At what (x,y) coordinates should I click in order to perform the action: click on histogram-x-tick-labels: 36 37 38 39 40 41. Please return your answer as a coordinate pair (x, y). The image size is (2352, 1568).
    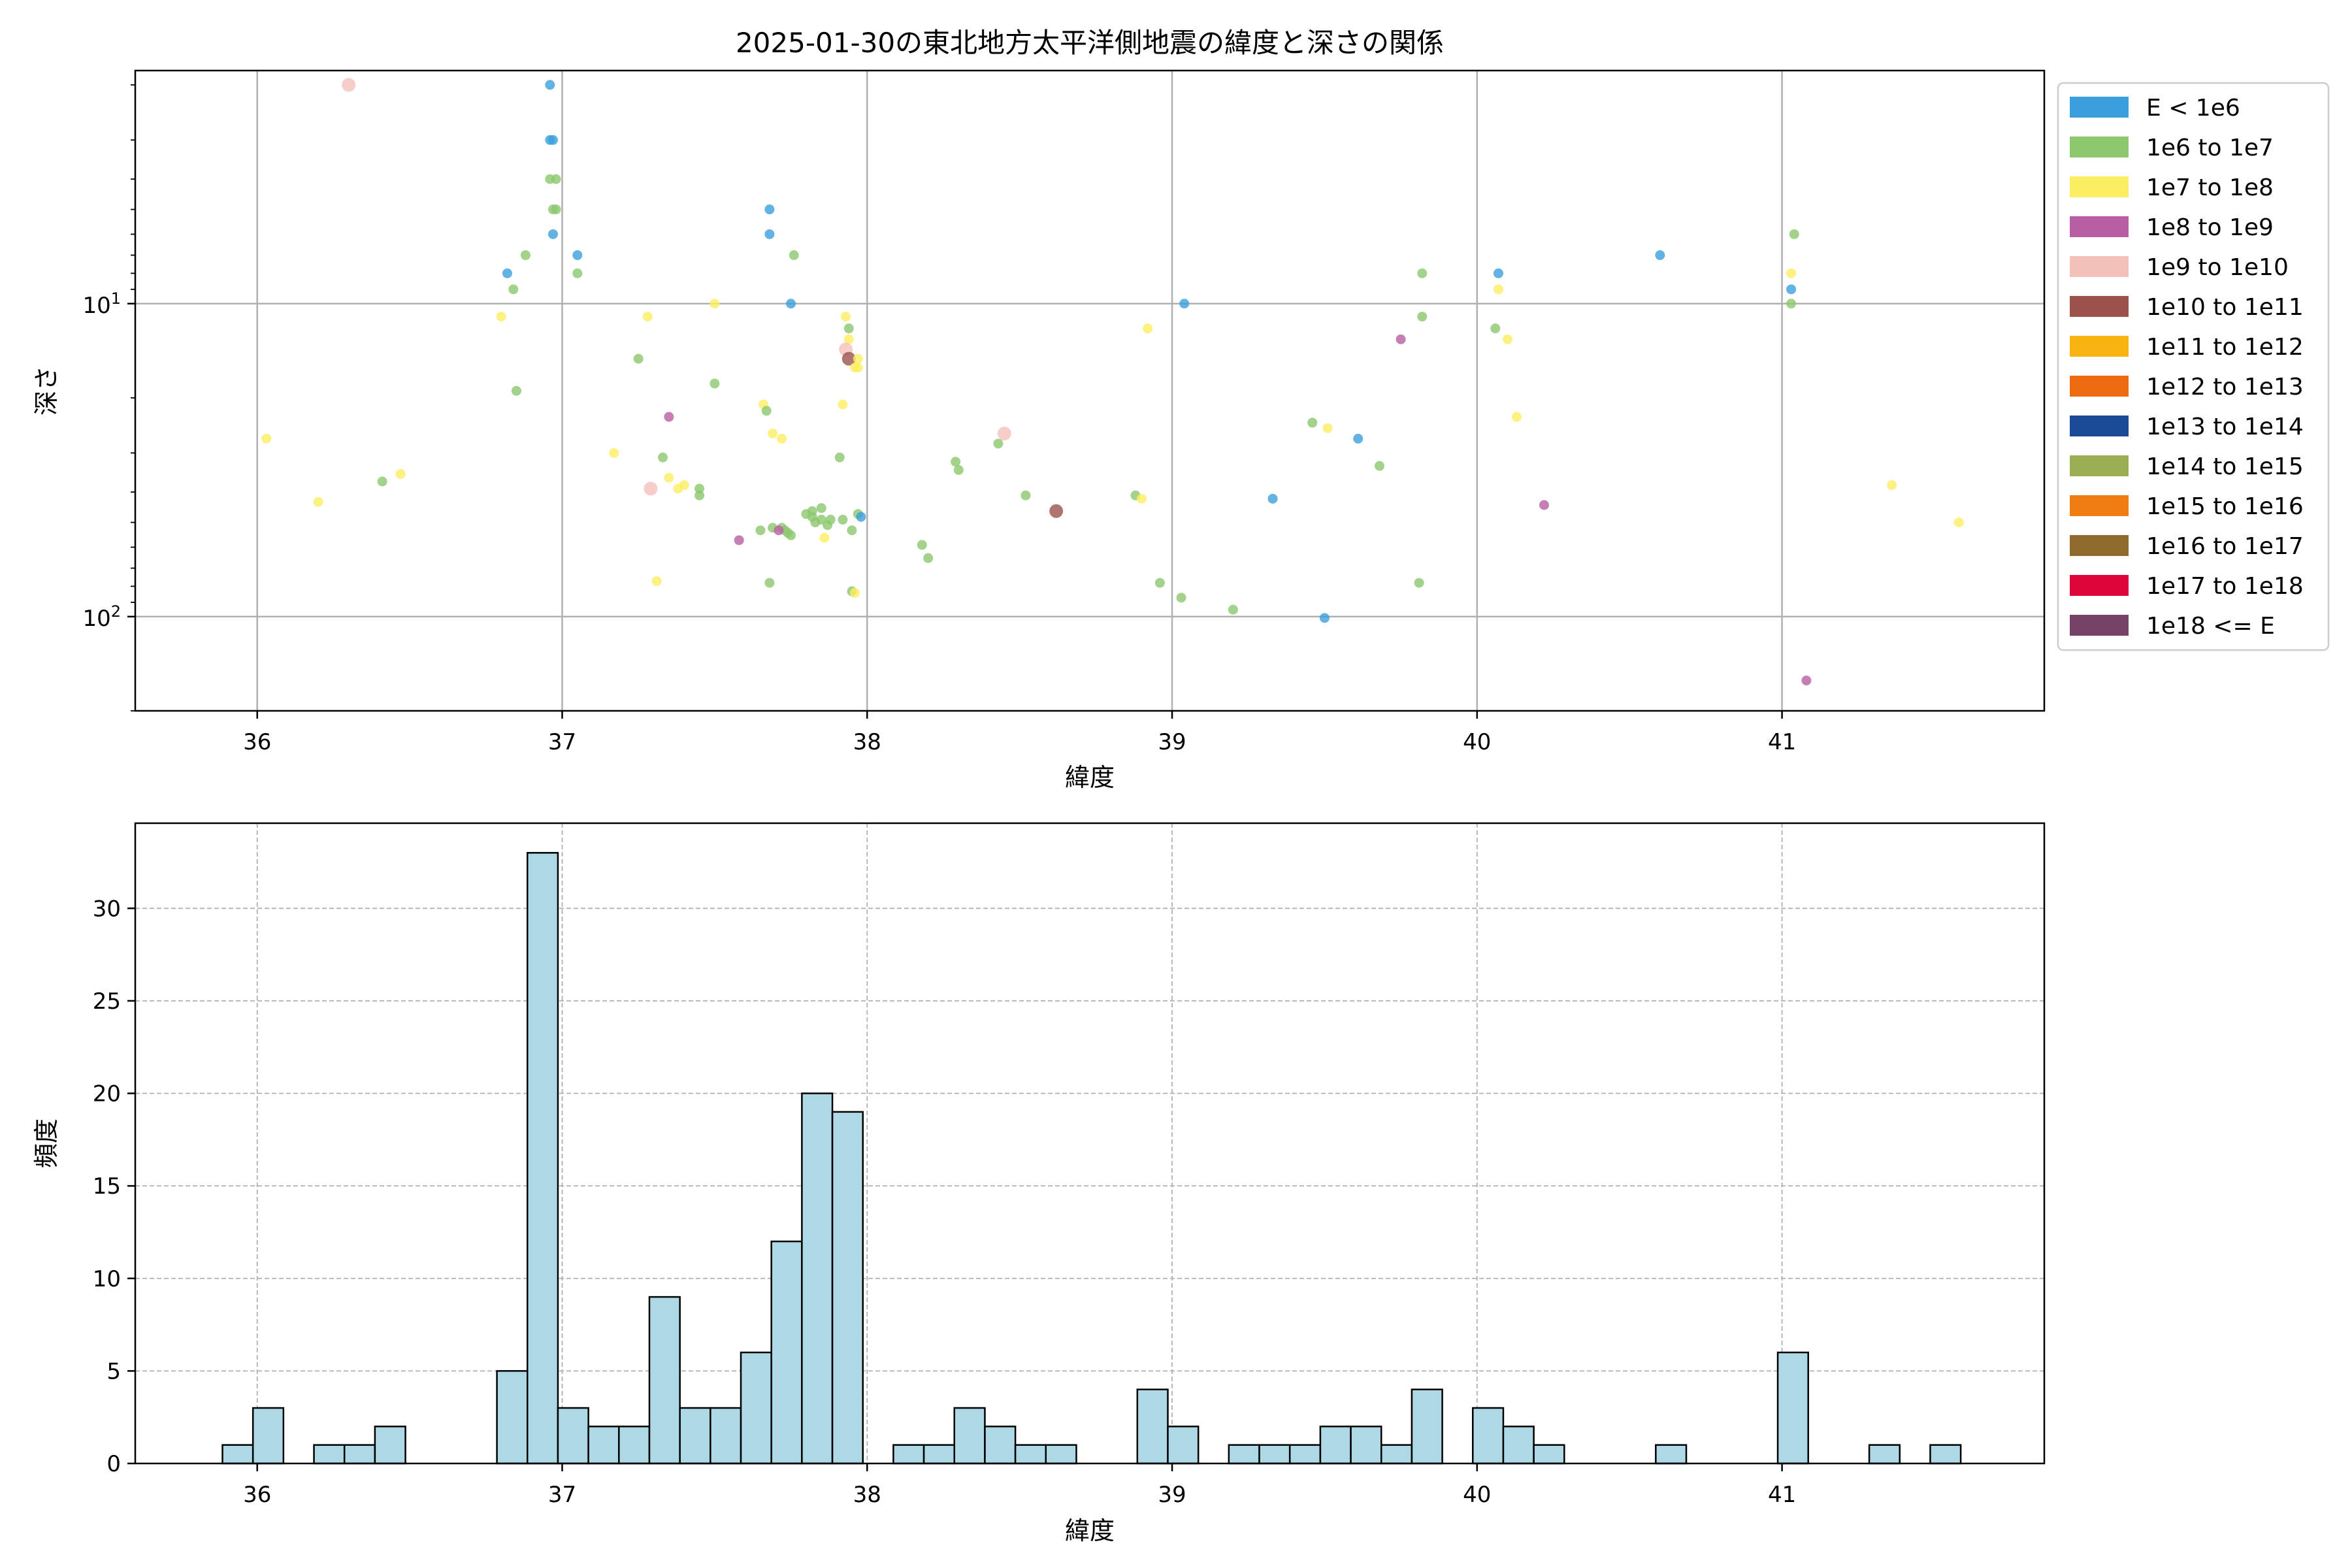
    Looking at the image, I should click on (1019, 1495).